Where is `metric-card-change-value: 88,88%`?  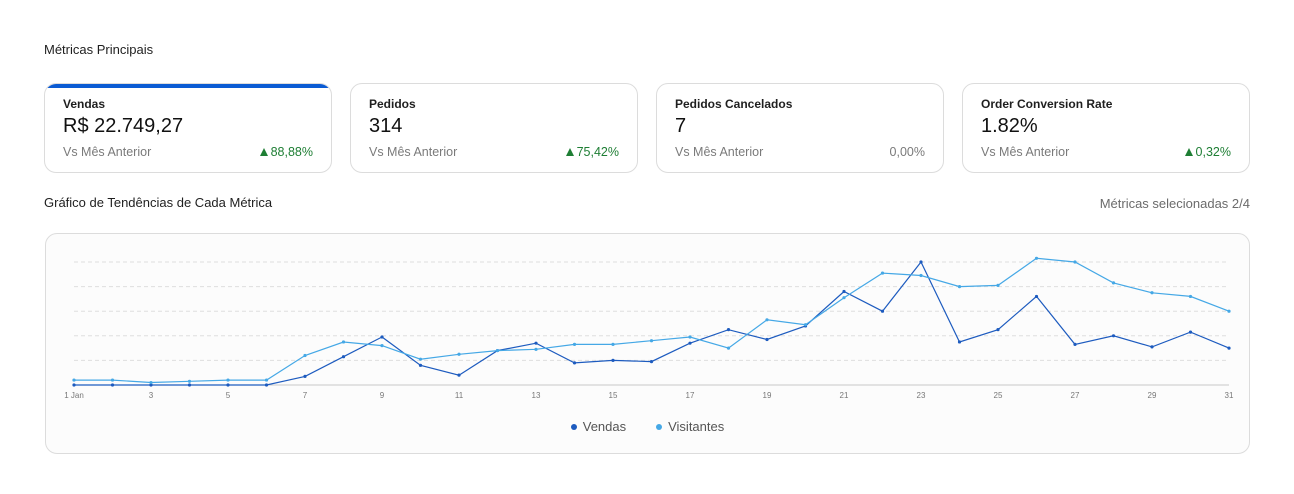
metric-card-change-value: 88,88% is located at coordinates (291, 152).